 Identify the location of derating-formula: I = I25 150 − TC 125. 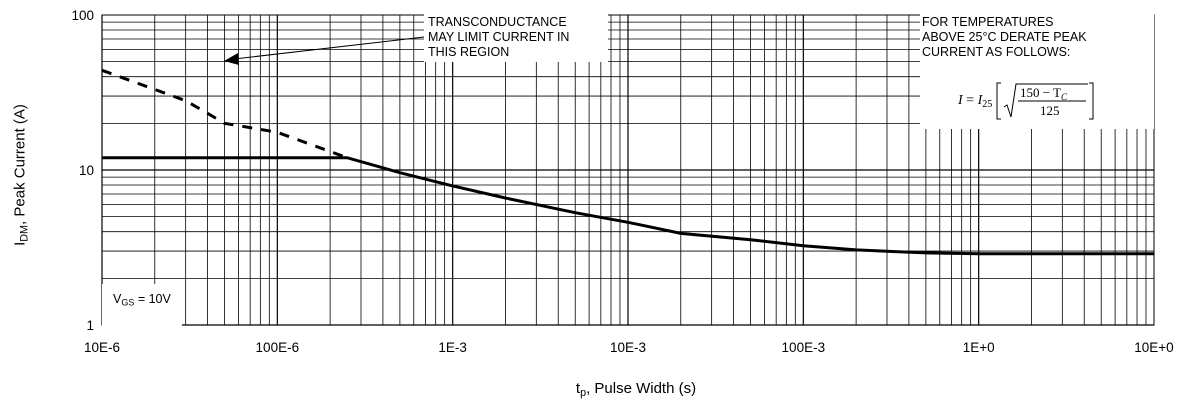
(1026, 101).